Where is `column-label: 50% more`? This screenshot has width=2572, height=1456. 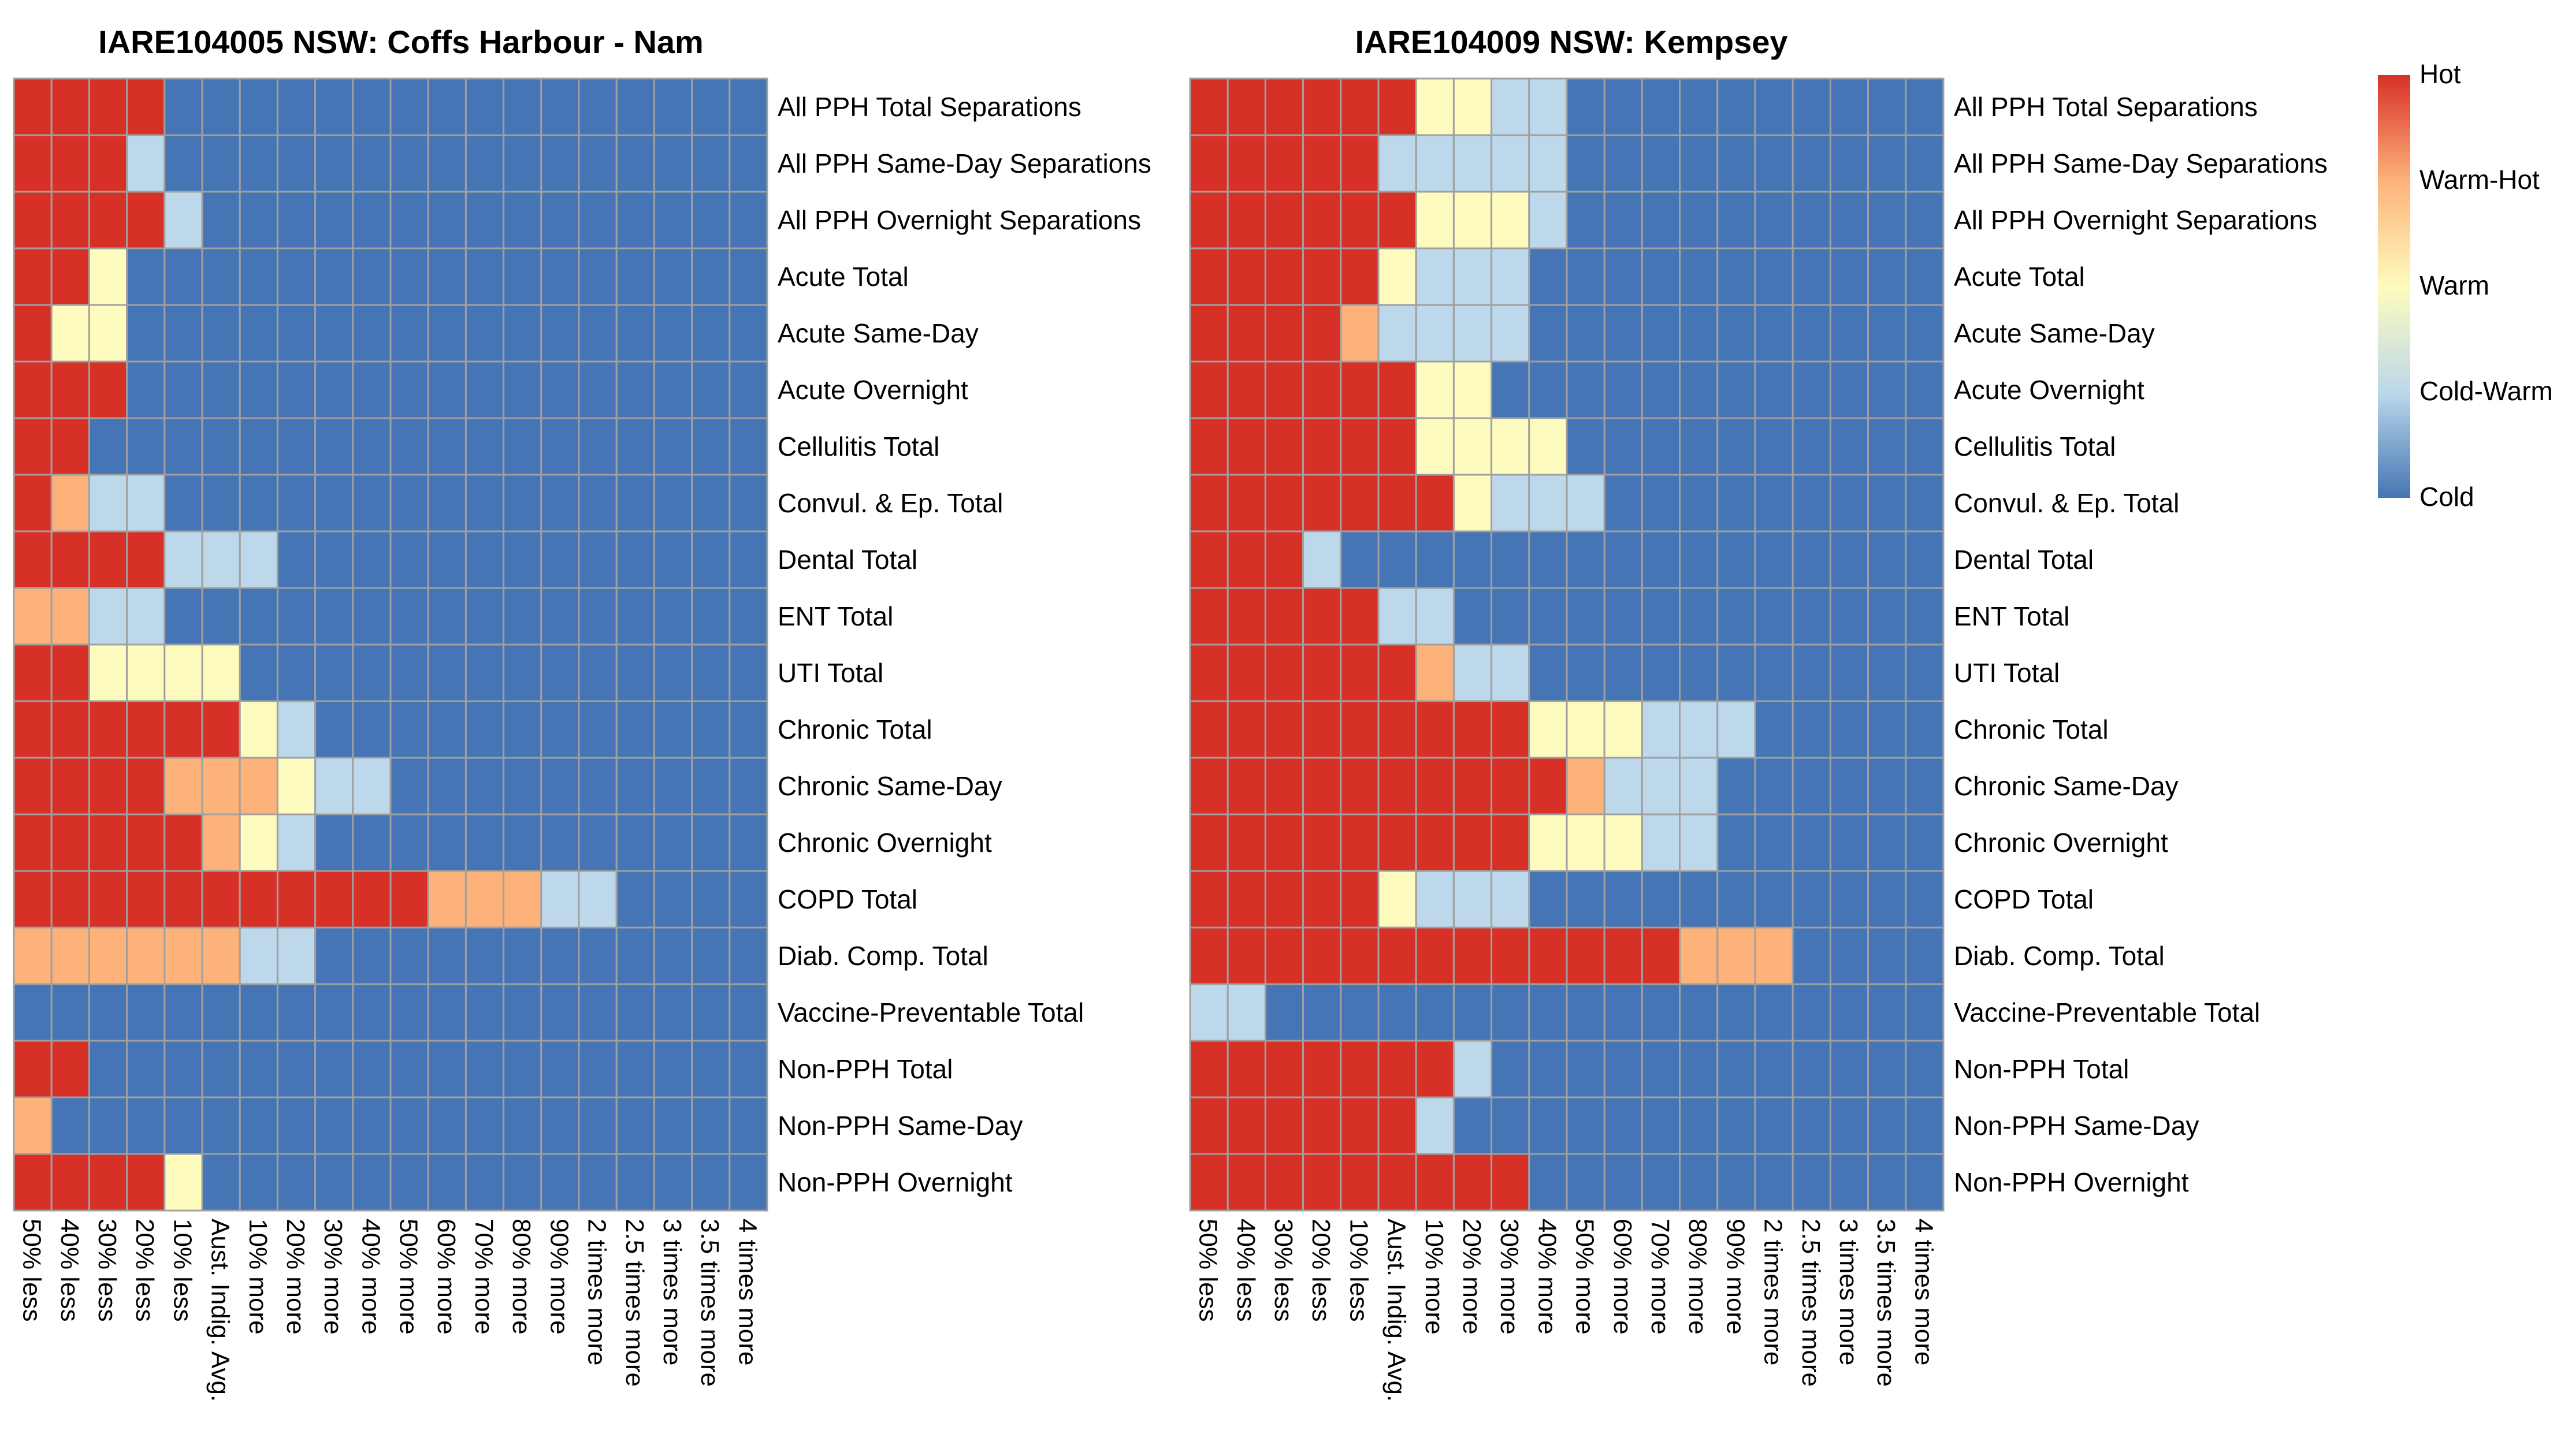 column-label: 50% more is located at coordinates (409, 1277).